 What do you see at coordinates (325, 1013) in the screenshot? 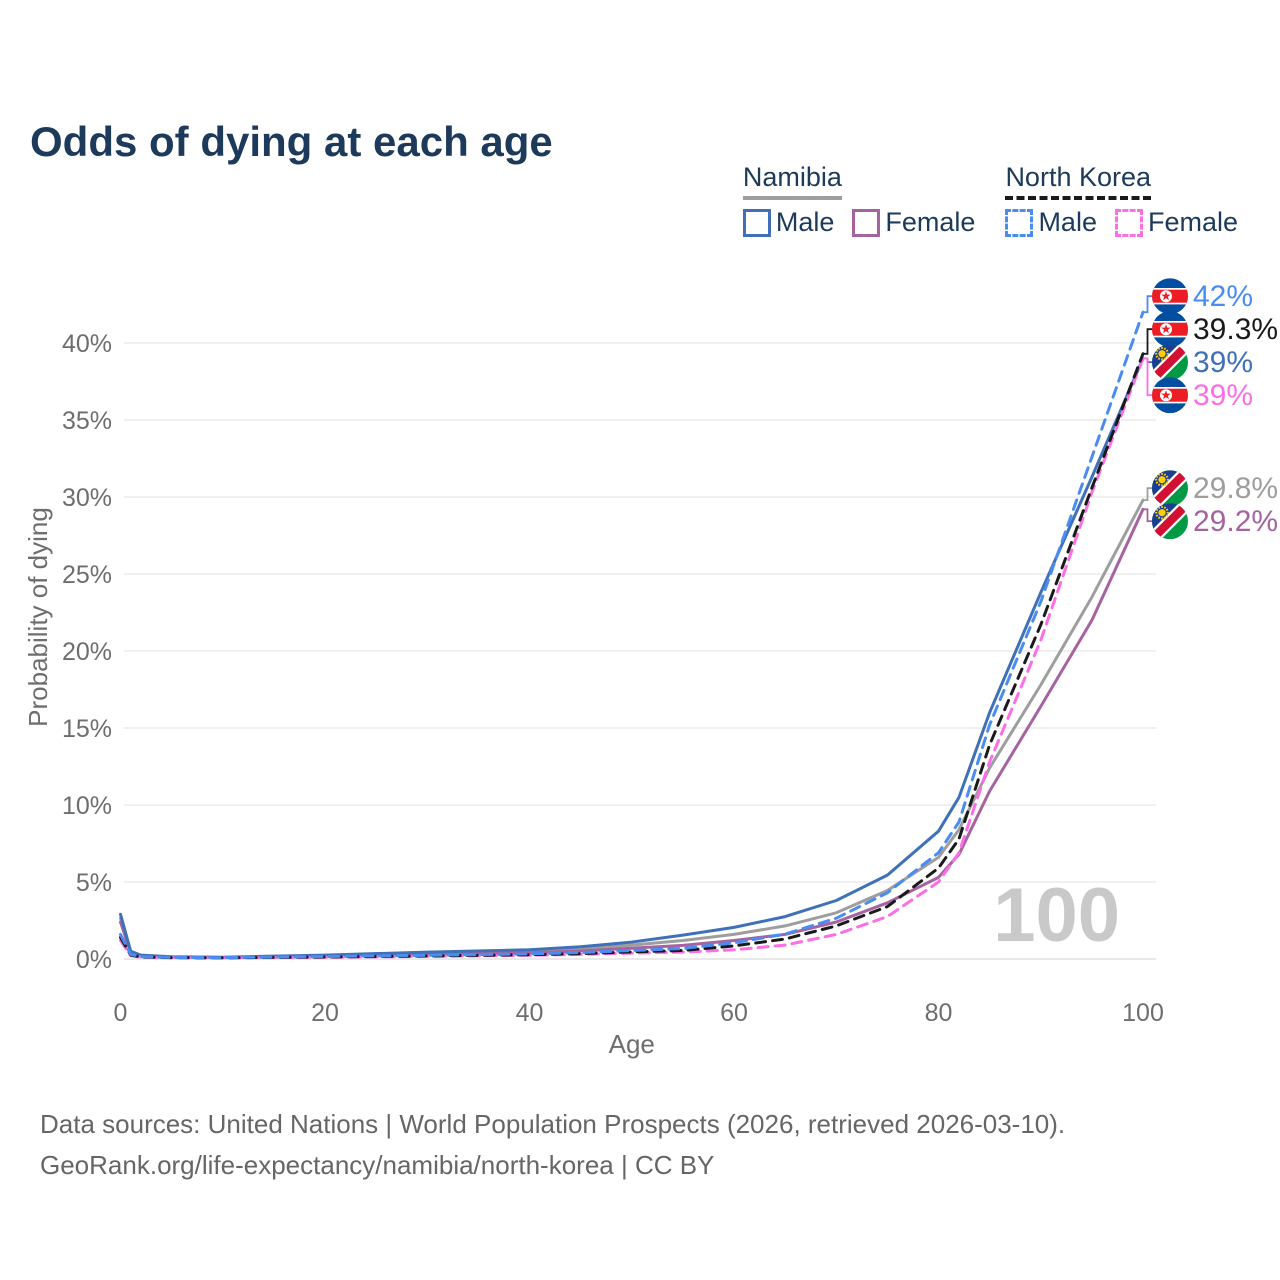
I see `x-tick-label: 20` at bounding box center [325, 1013].